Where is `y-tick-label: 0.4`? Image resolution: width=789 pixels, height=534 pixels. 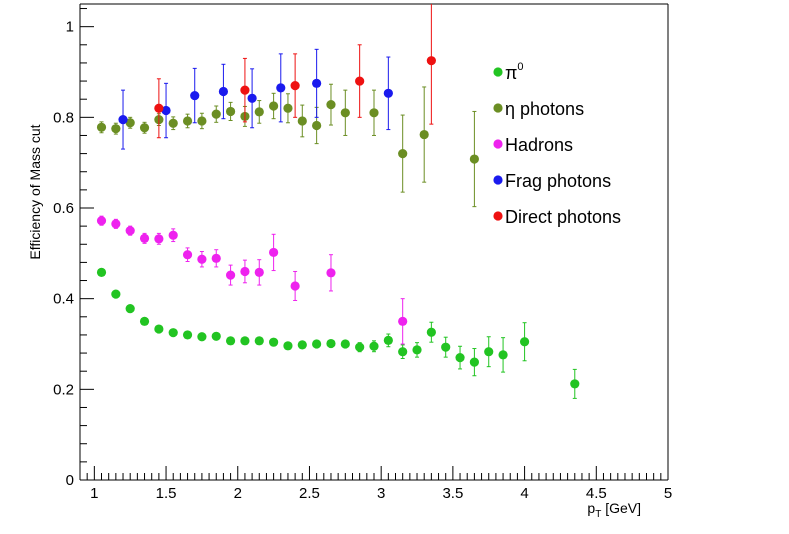 y-tick-label: 0.4 is located at coordinates (63, 299).